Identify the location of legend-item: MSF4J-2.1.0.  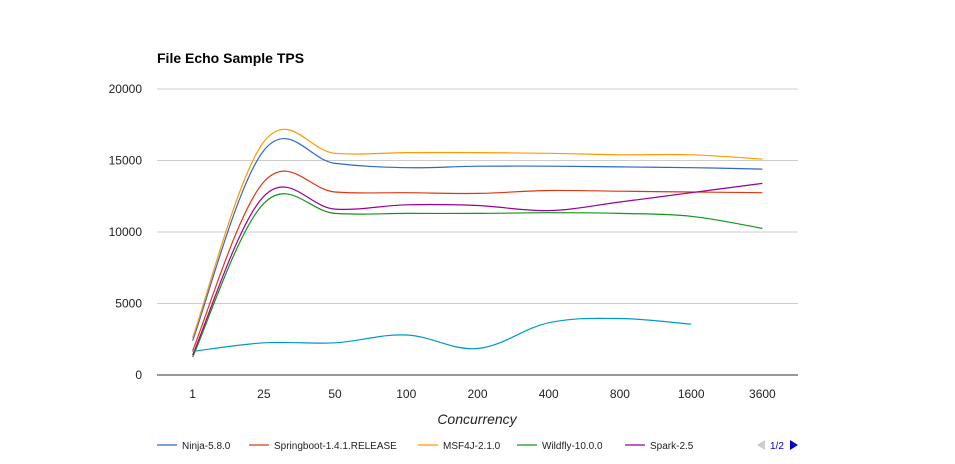
(459, 446).